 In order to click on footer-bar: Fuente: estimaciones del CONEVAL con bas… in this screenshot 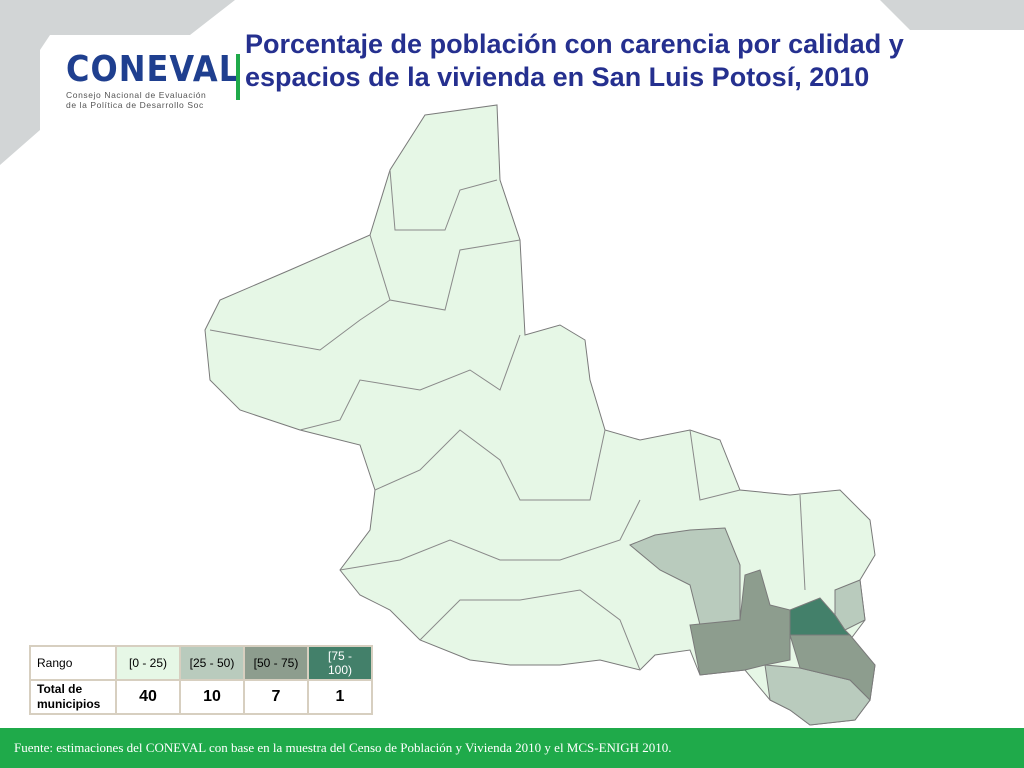, I will do `click(512, 748)`.